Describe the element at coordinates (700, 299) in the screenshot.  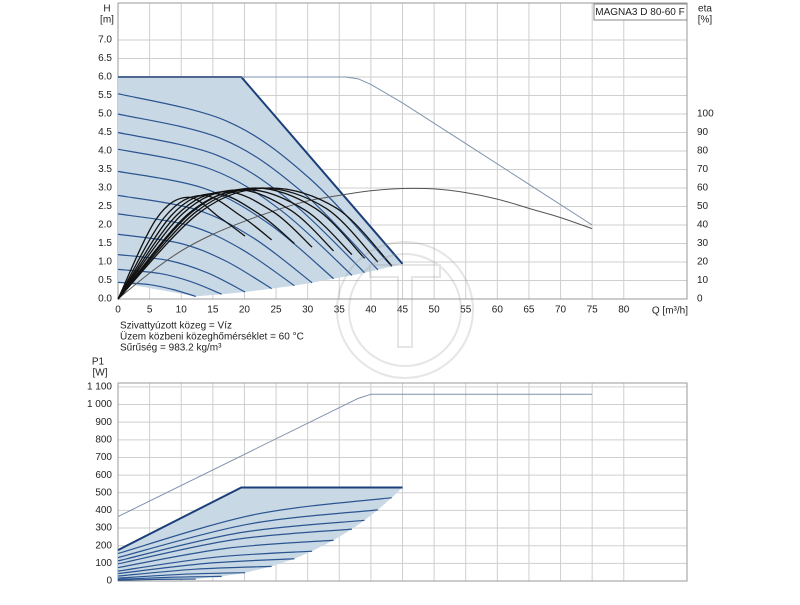
I see `y2-tick-label: 0` at that location.